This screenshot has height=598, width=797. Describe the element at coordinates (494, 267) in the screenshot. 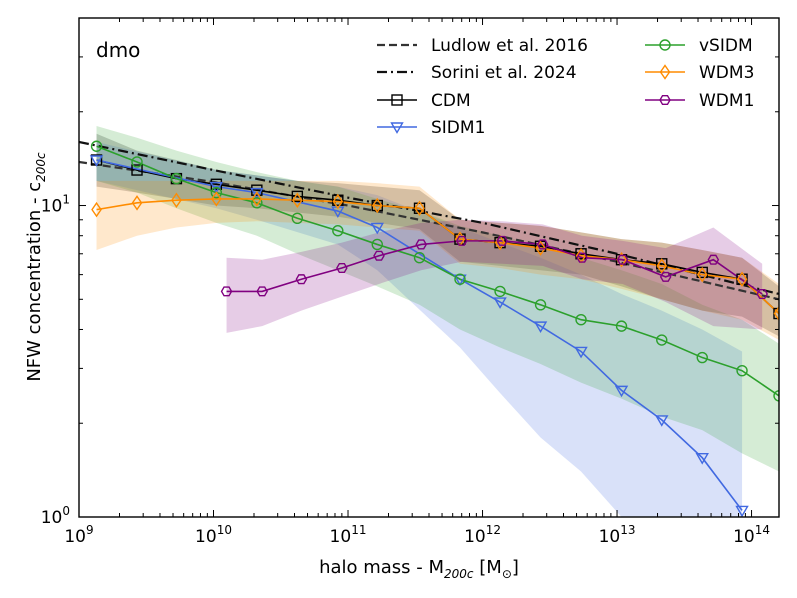

I see `line-wdm1` at that location.